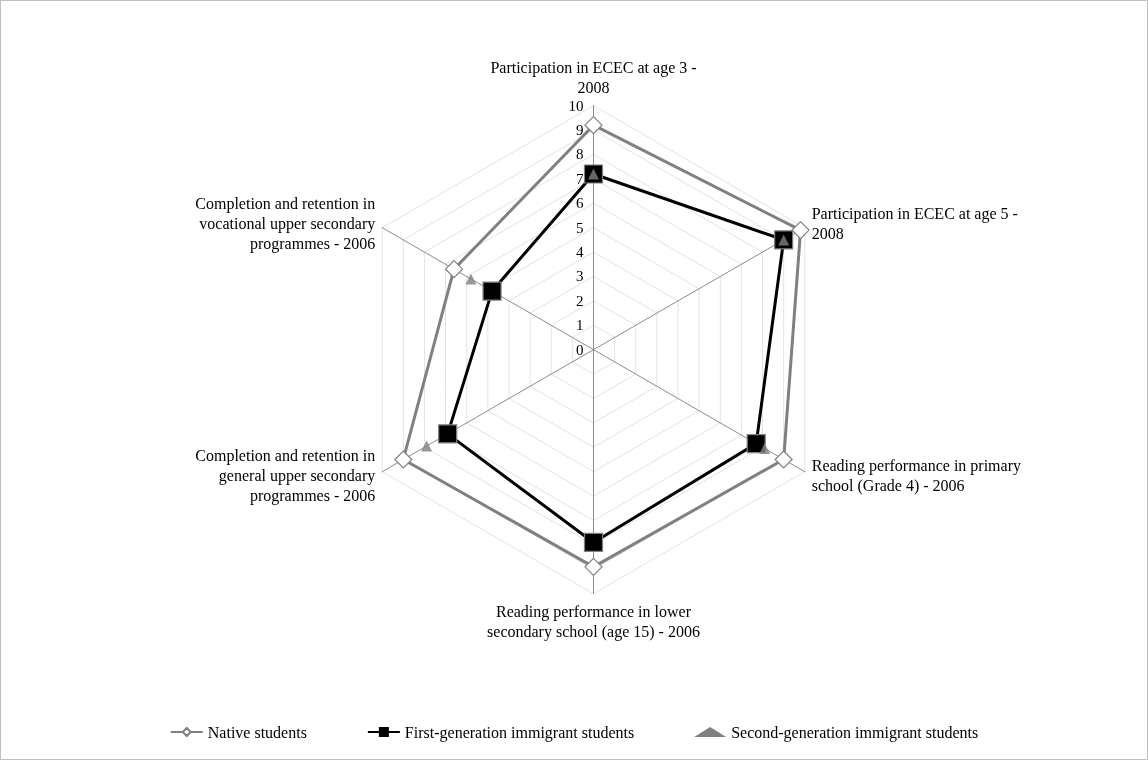 This screenshot has width=1148, height=760. Describe the element at coordinates (914, 224) in the screenshot. I see `spoke-label: Participation in ECEC at age 5 - 2008` at that location.